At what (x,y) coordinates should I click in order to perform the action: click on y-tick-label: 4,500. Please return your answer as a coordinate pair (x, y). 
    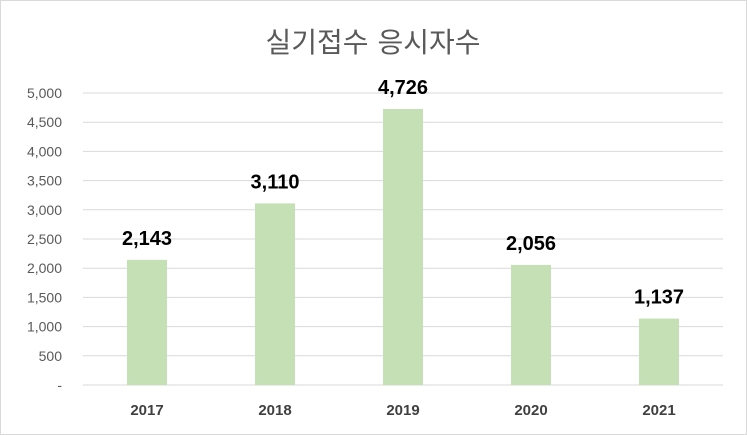
    Looking at the image, I should click on (44, 122).